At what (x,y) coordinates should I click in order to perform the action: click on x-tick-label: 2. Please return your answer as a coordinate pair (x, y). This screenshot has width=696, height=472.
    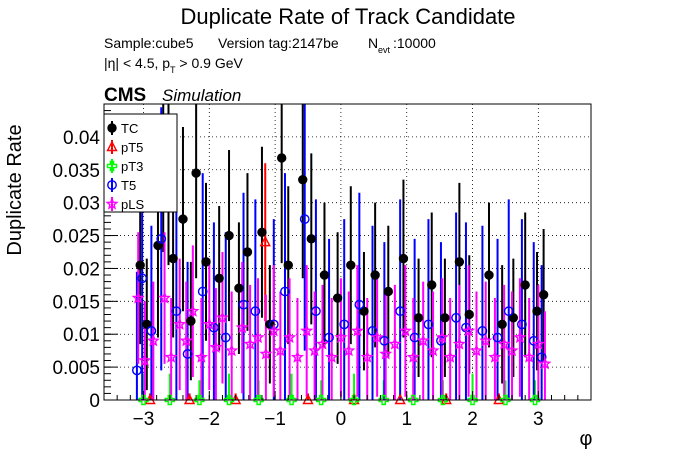
    Looking at the image, I should click on (472, 419).